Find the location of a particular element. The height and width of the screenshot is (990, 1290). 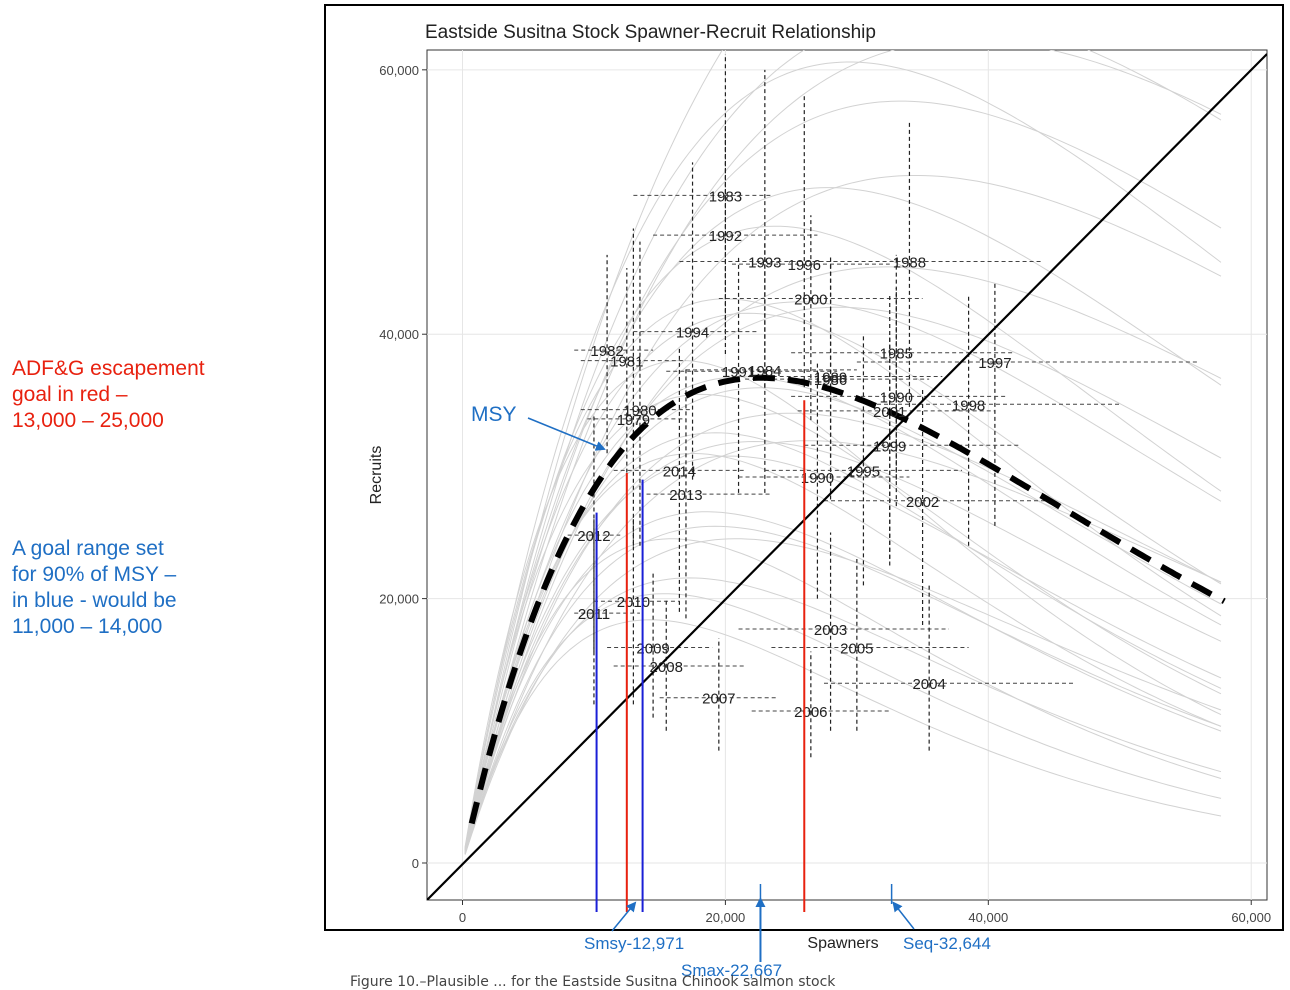

year-label: 2000 is located at coordinates (810, 300).